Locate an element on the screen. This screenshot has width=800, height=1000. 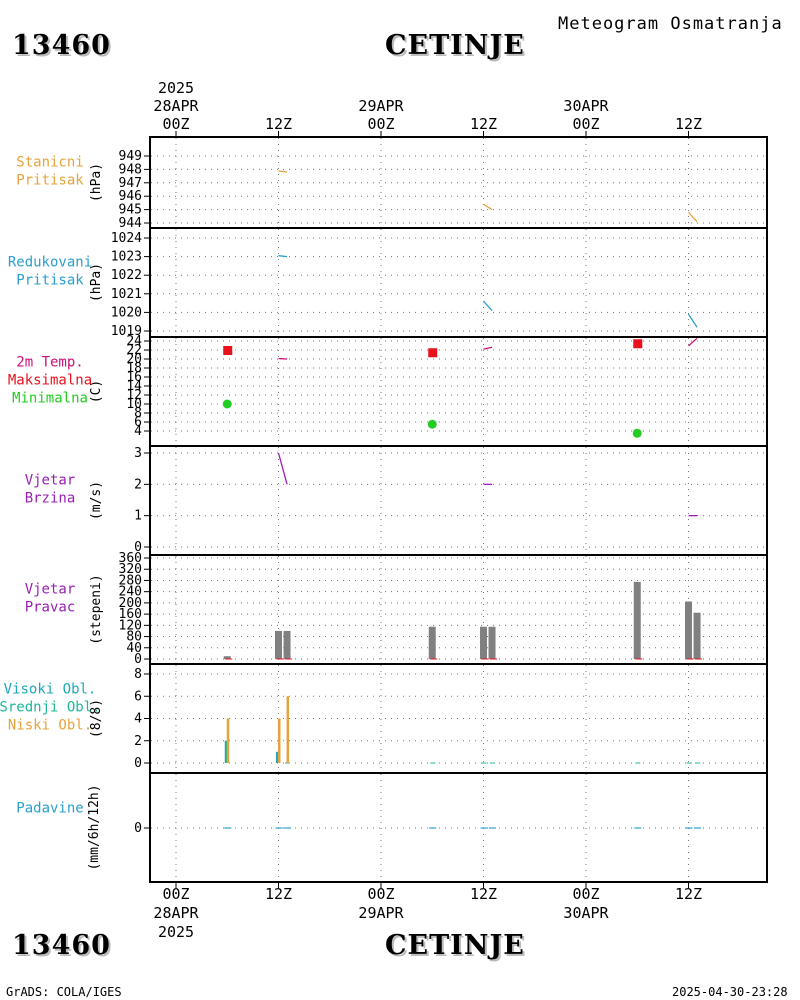
y-axis-unit: (C) is located at coordinates (96, 391).